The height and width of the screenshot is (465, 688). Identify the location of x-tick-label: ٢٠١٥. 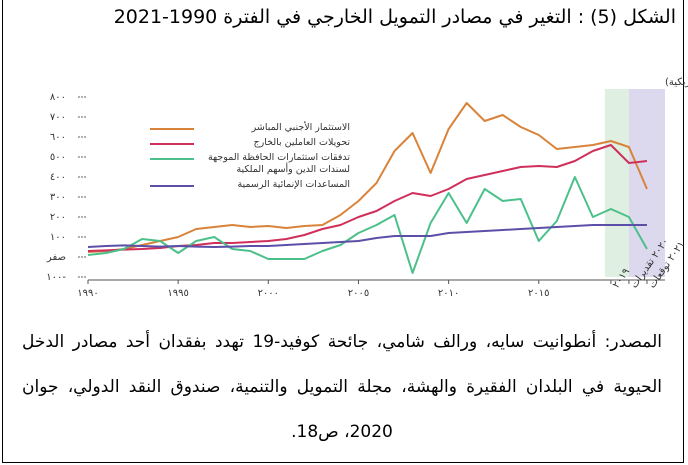
(538, 293).